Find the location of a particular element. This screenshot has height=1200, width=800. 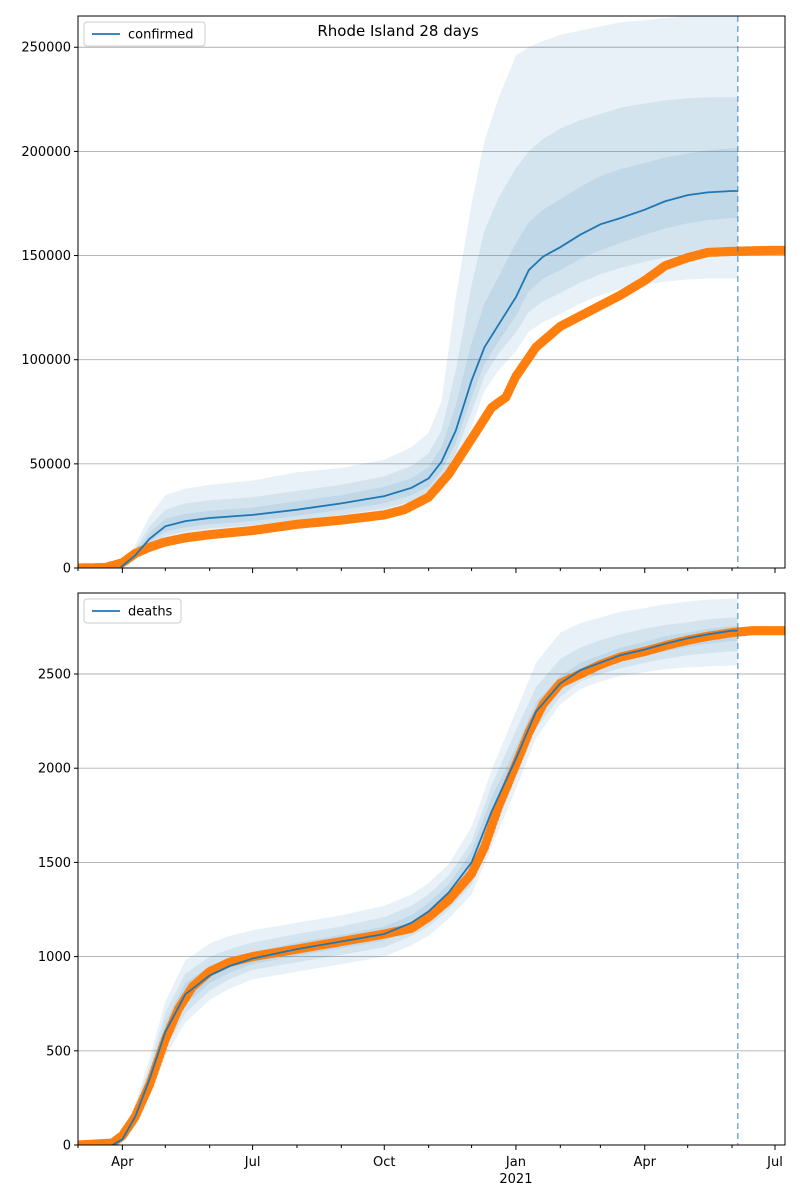

y-tick-label: 50000 is located at coordinates (50, 464).